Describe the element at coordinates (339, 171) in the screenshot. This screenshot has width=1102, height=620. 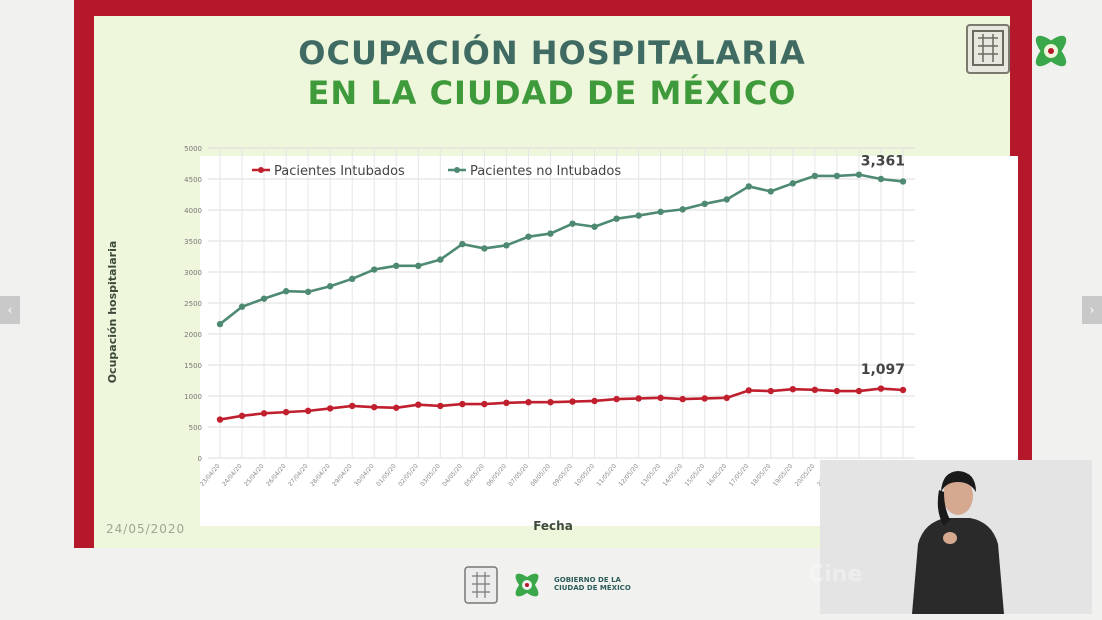
I see `legend-label: Pacientes Intubados` at that location.